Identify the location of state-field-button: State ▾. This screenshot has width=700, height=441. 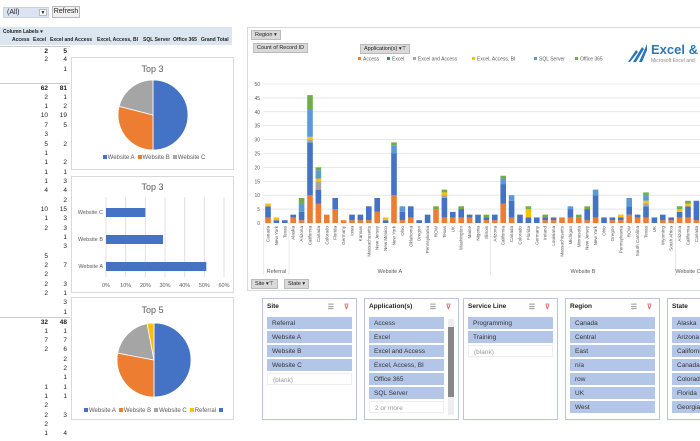
(297, 284).